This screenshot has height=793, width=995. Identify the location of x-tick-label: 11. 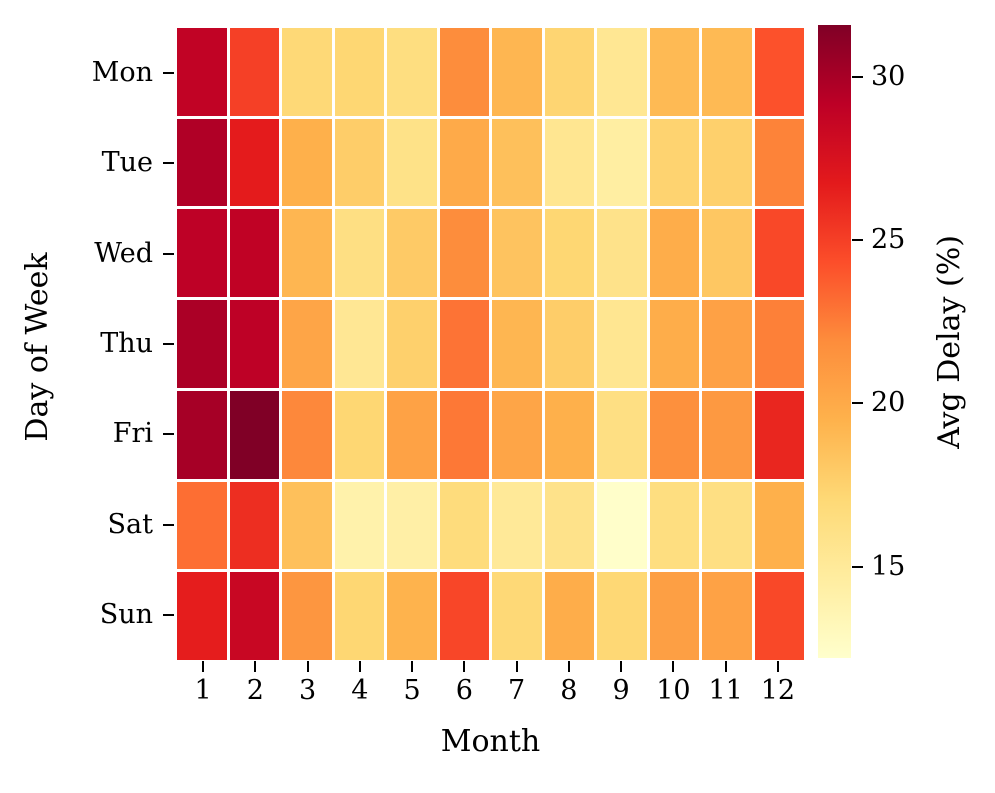
(725, 690).